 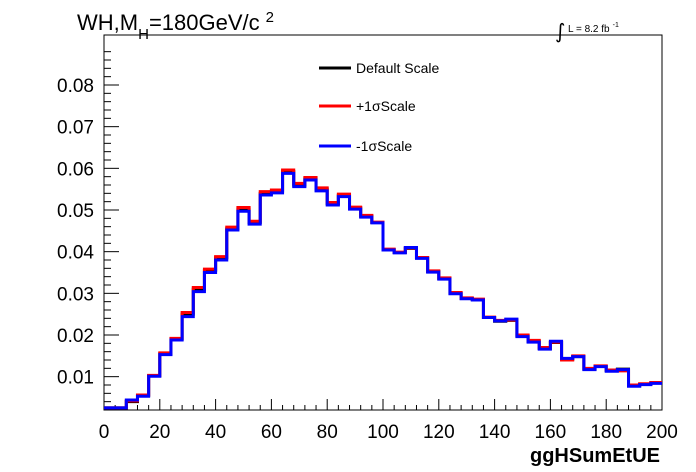 I want to click on x-tick-label: 20, so click(x=159, y=432).